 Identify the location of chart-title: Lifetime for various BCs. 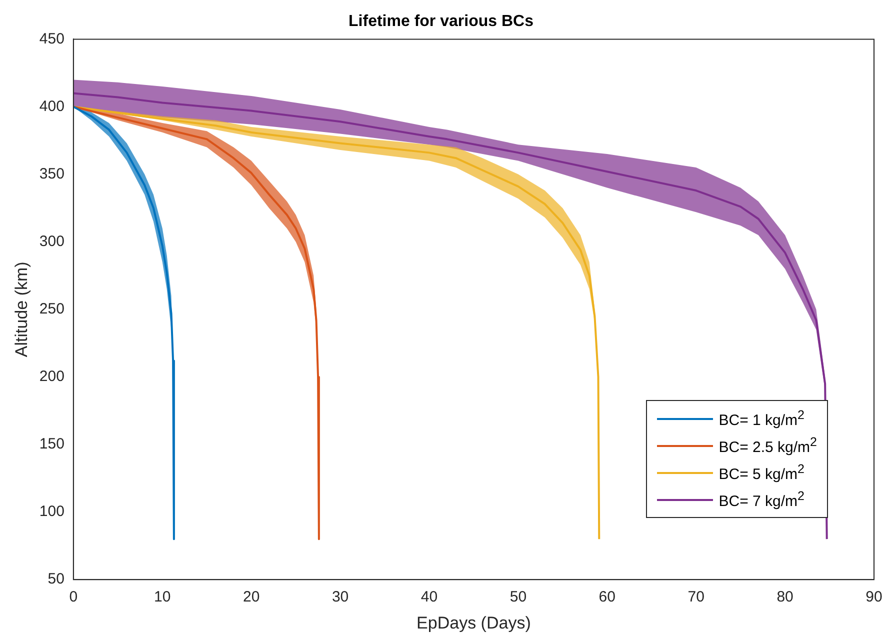
(441, 21).